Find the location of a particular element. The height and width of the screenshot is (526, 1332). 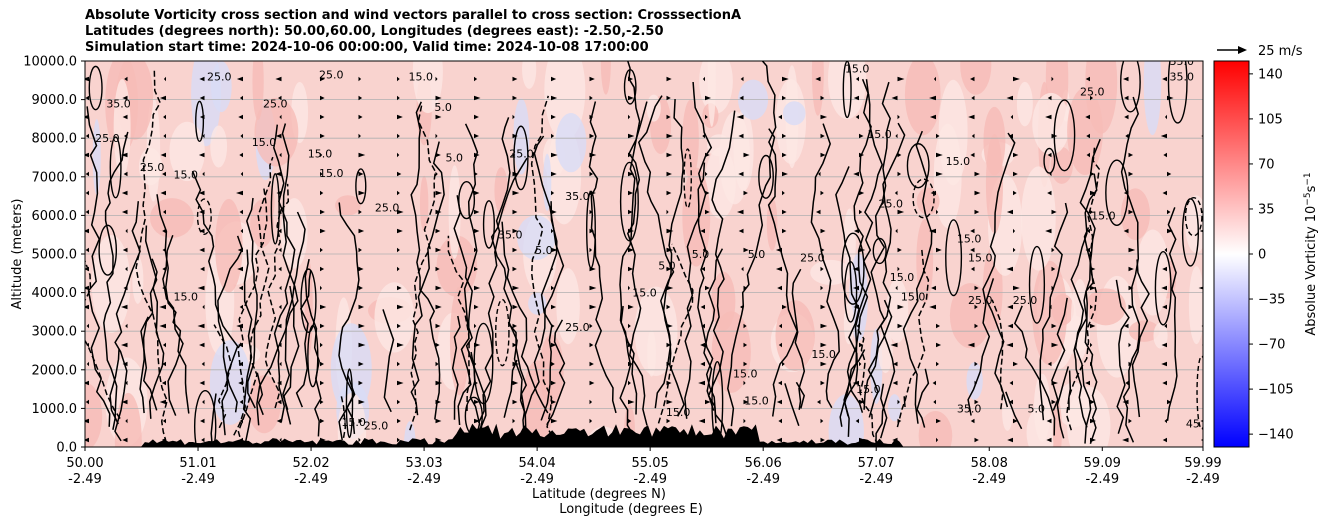

colorbar-tick-label: 0 is located at coordinates (1262, 255).